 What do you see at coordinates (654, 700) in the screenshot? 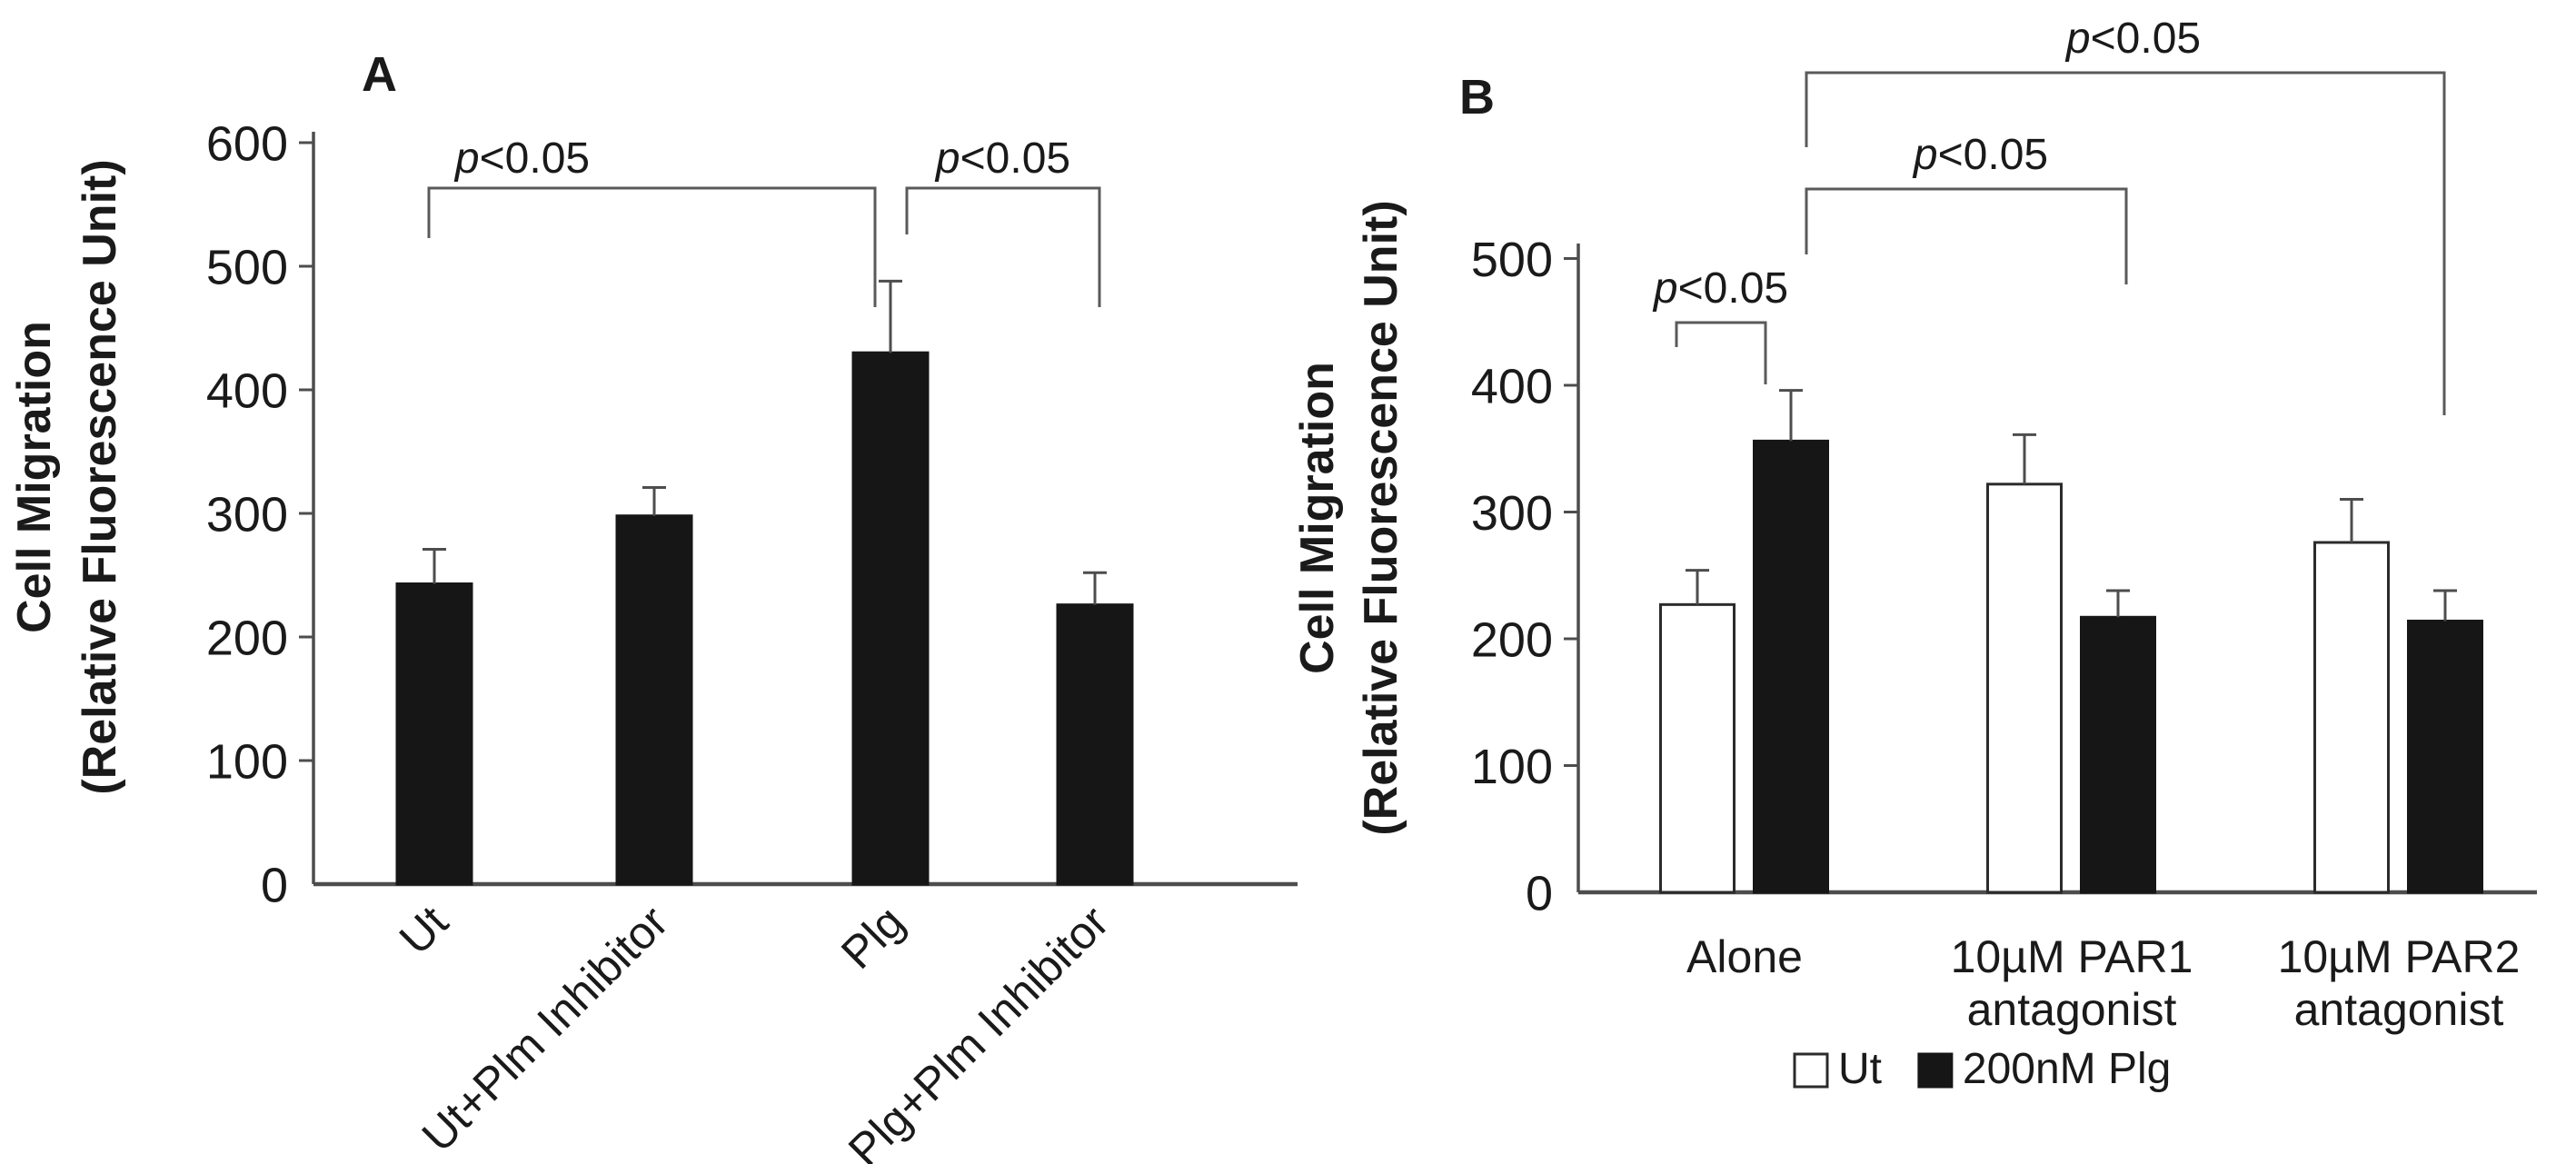
I see `bar-Ut+Plm-Inhibitor` at bounding box center [654, 700].